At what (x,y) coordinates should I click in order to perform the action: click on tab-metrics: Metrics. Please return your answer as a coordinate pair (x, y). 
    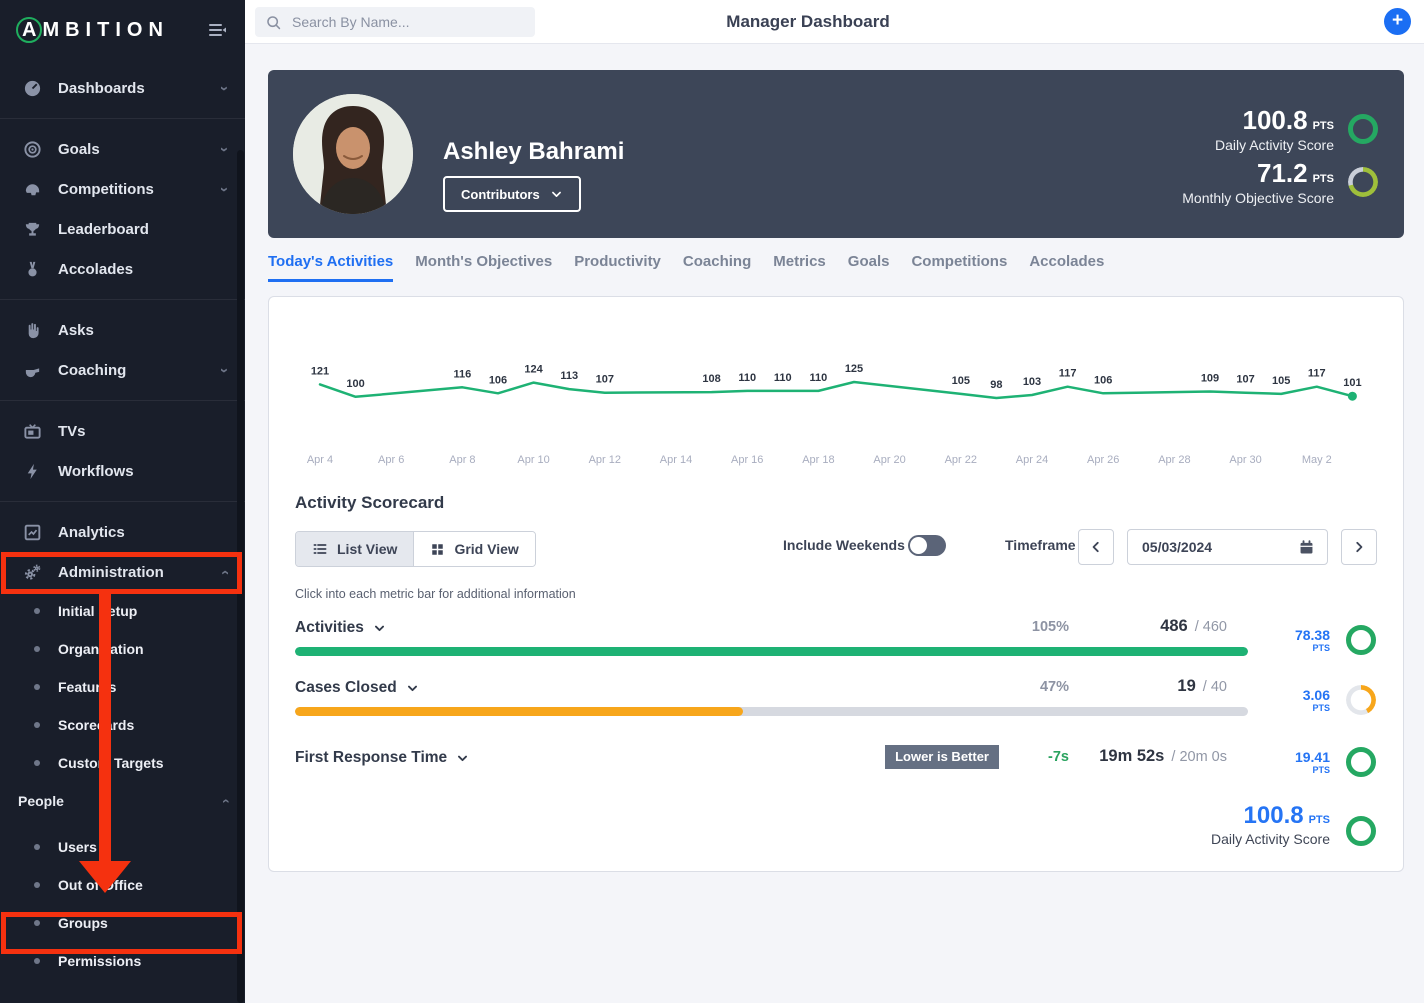
    Looking at the image, I should click on (799, 261).